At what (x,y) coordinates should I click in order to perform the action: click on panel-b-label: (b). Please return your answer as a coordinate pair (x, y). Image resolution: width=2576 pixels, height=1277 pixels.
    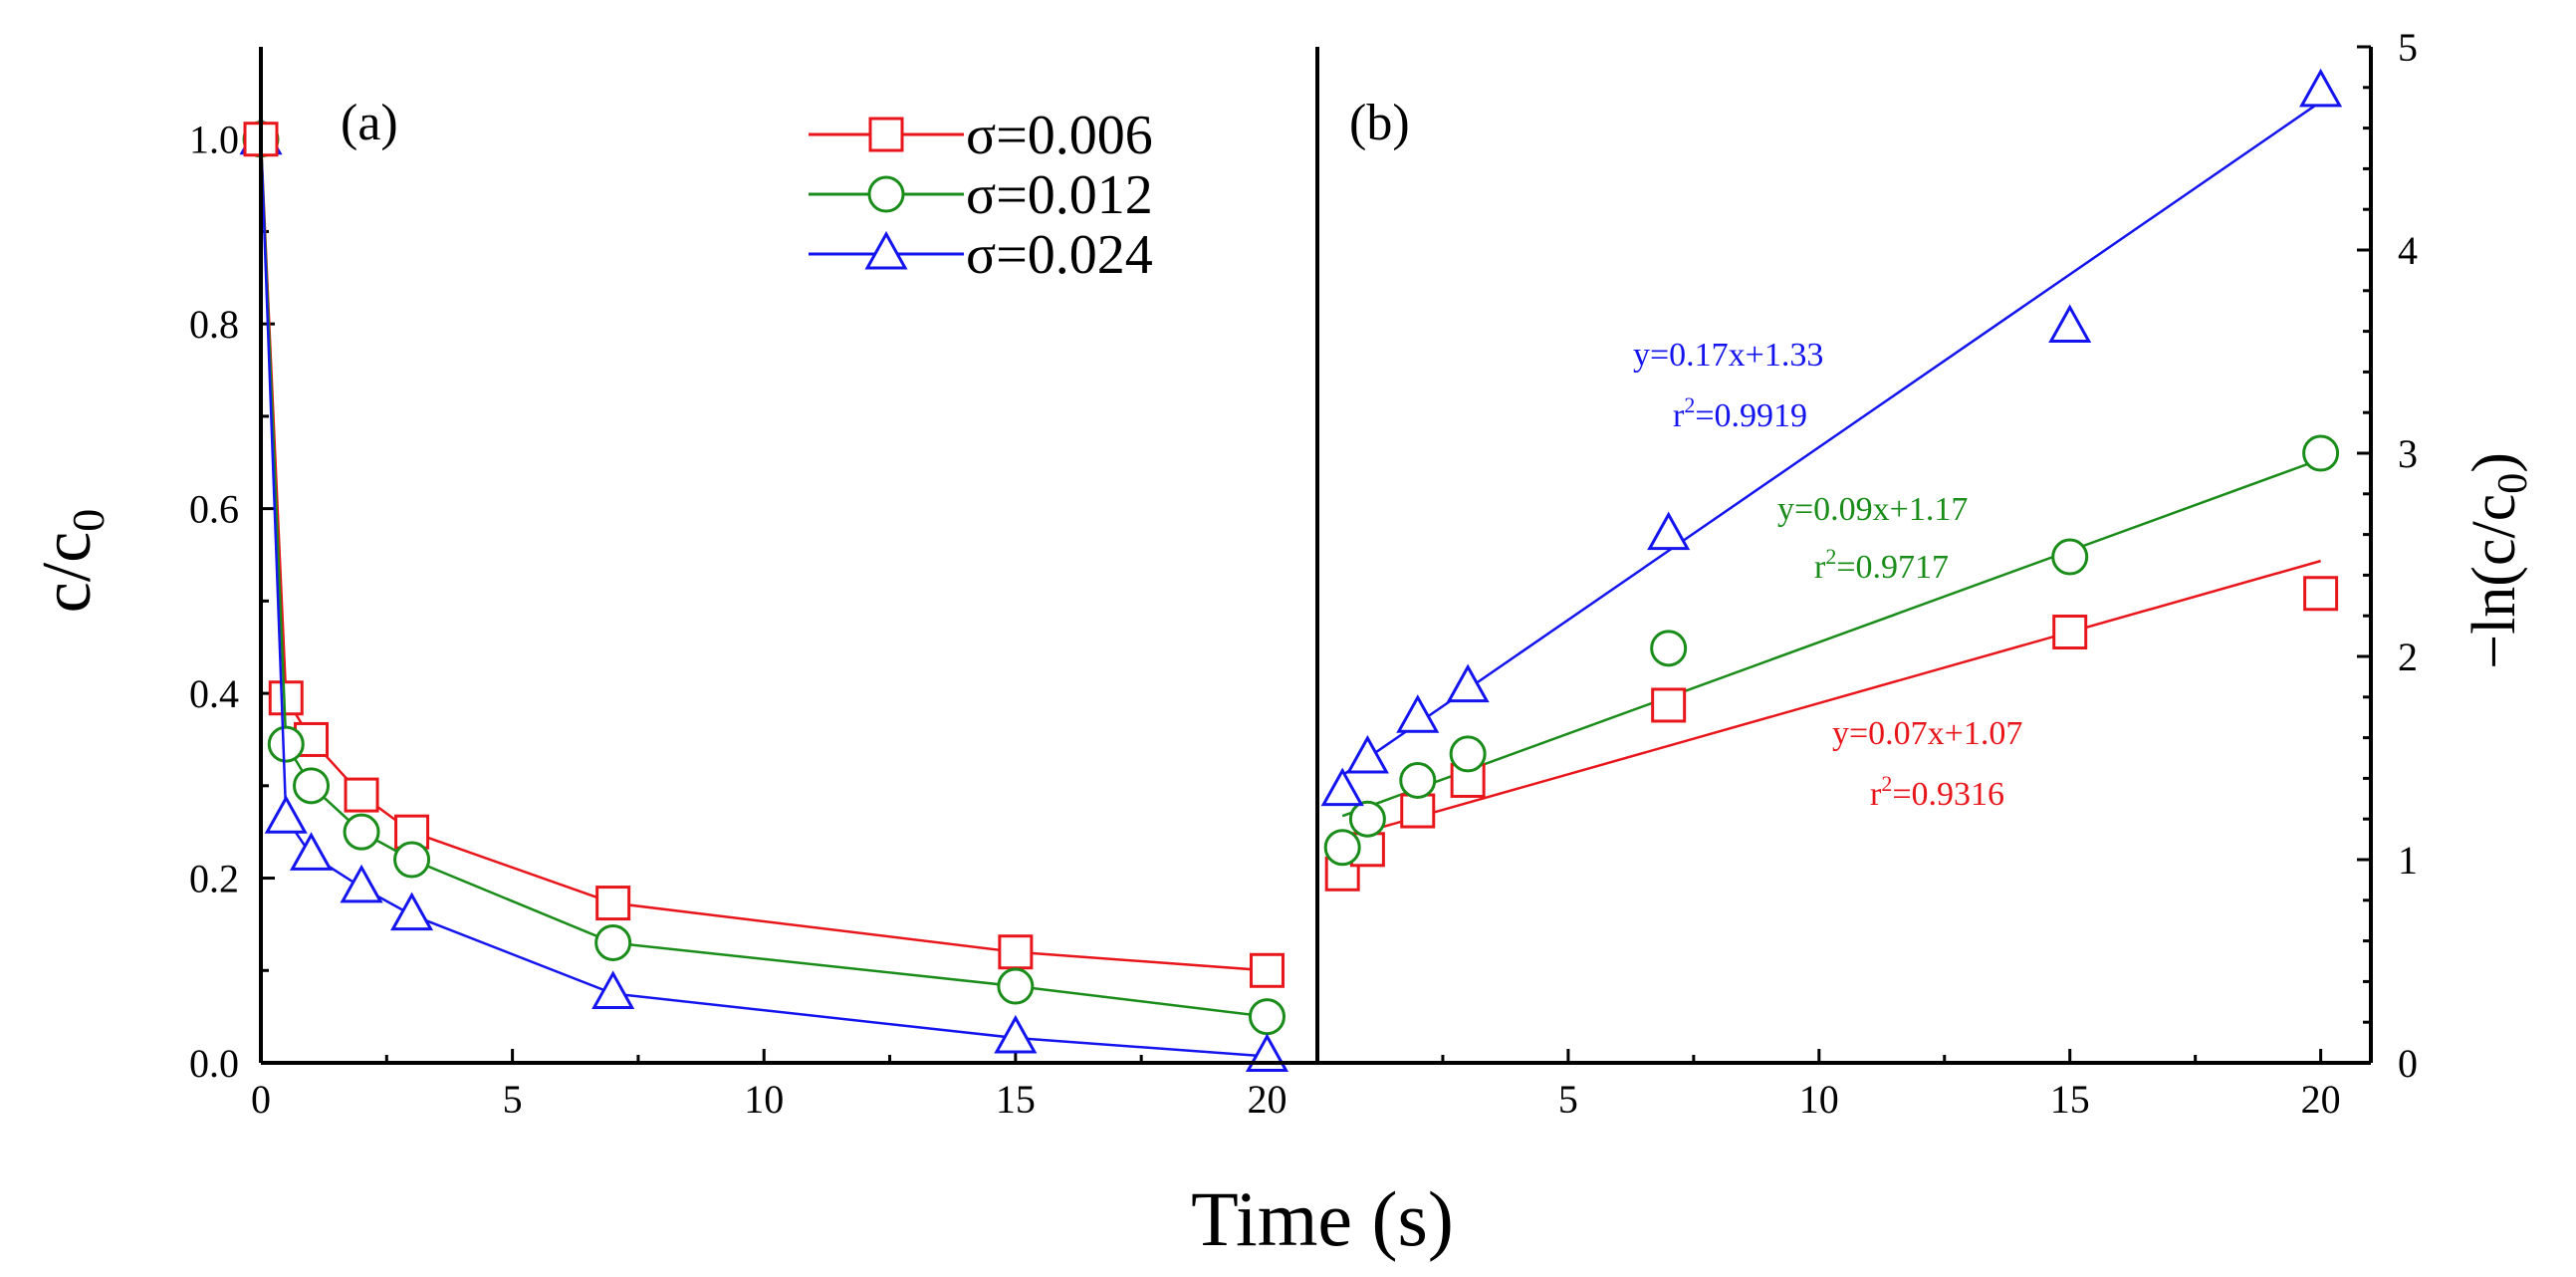
    Looking at the image, I should click on (1379, 123).